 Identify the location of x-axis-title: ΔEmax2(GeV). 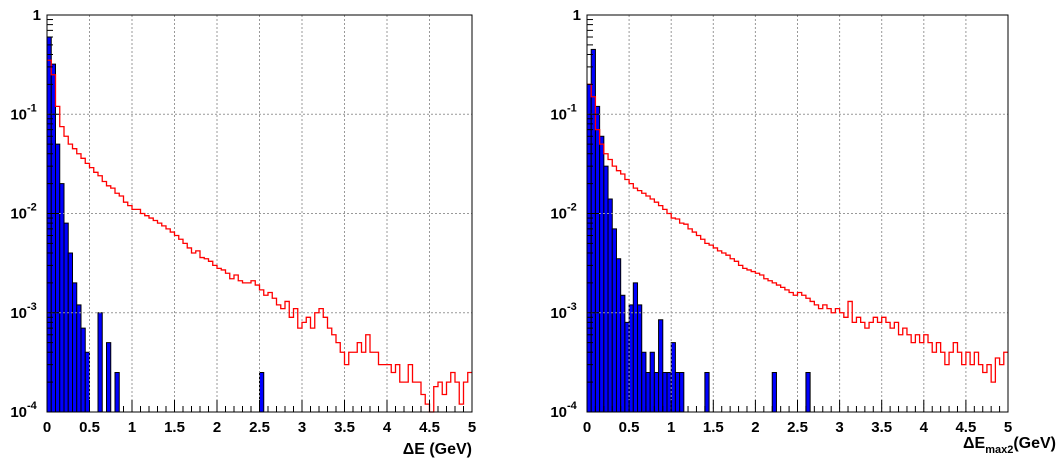
(1009, 445).